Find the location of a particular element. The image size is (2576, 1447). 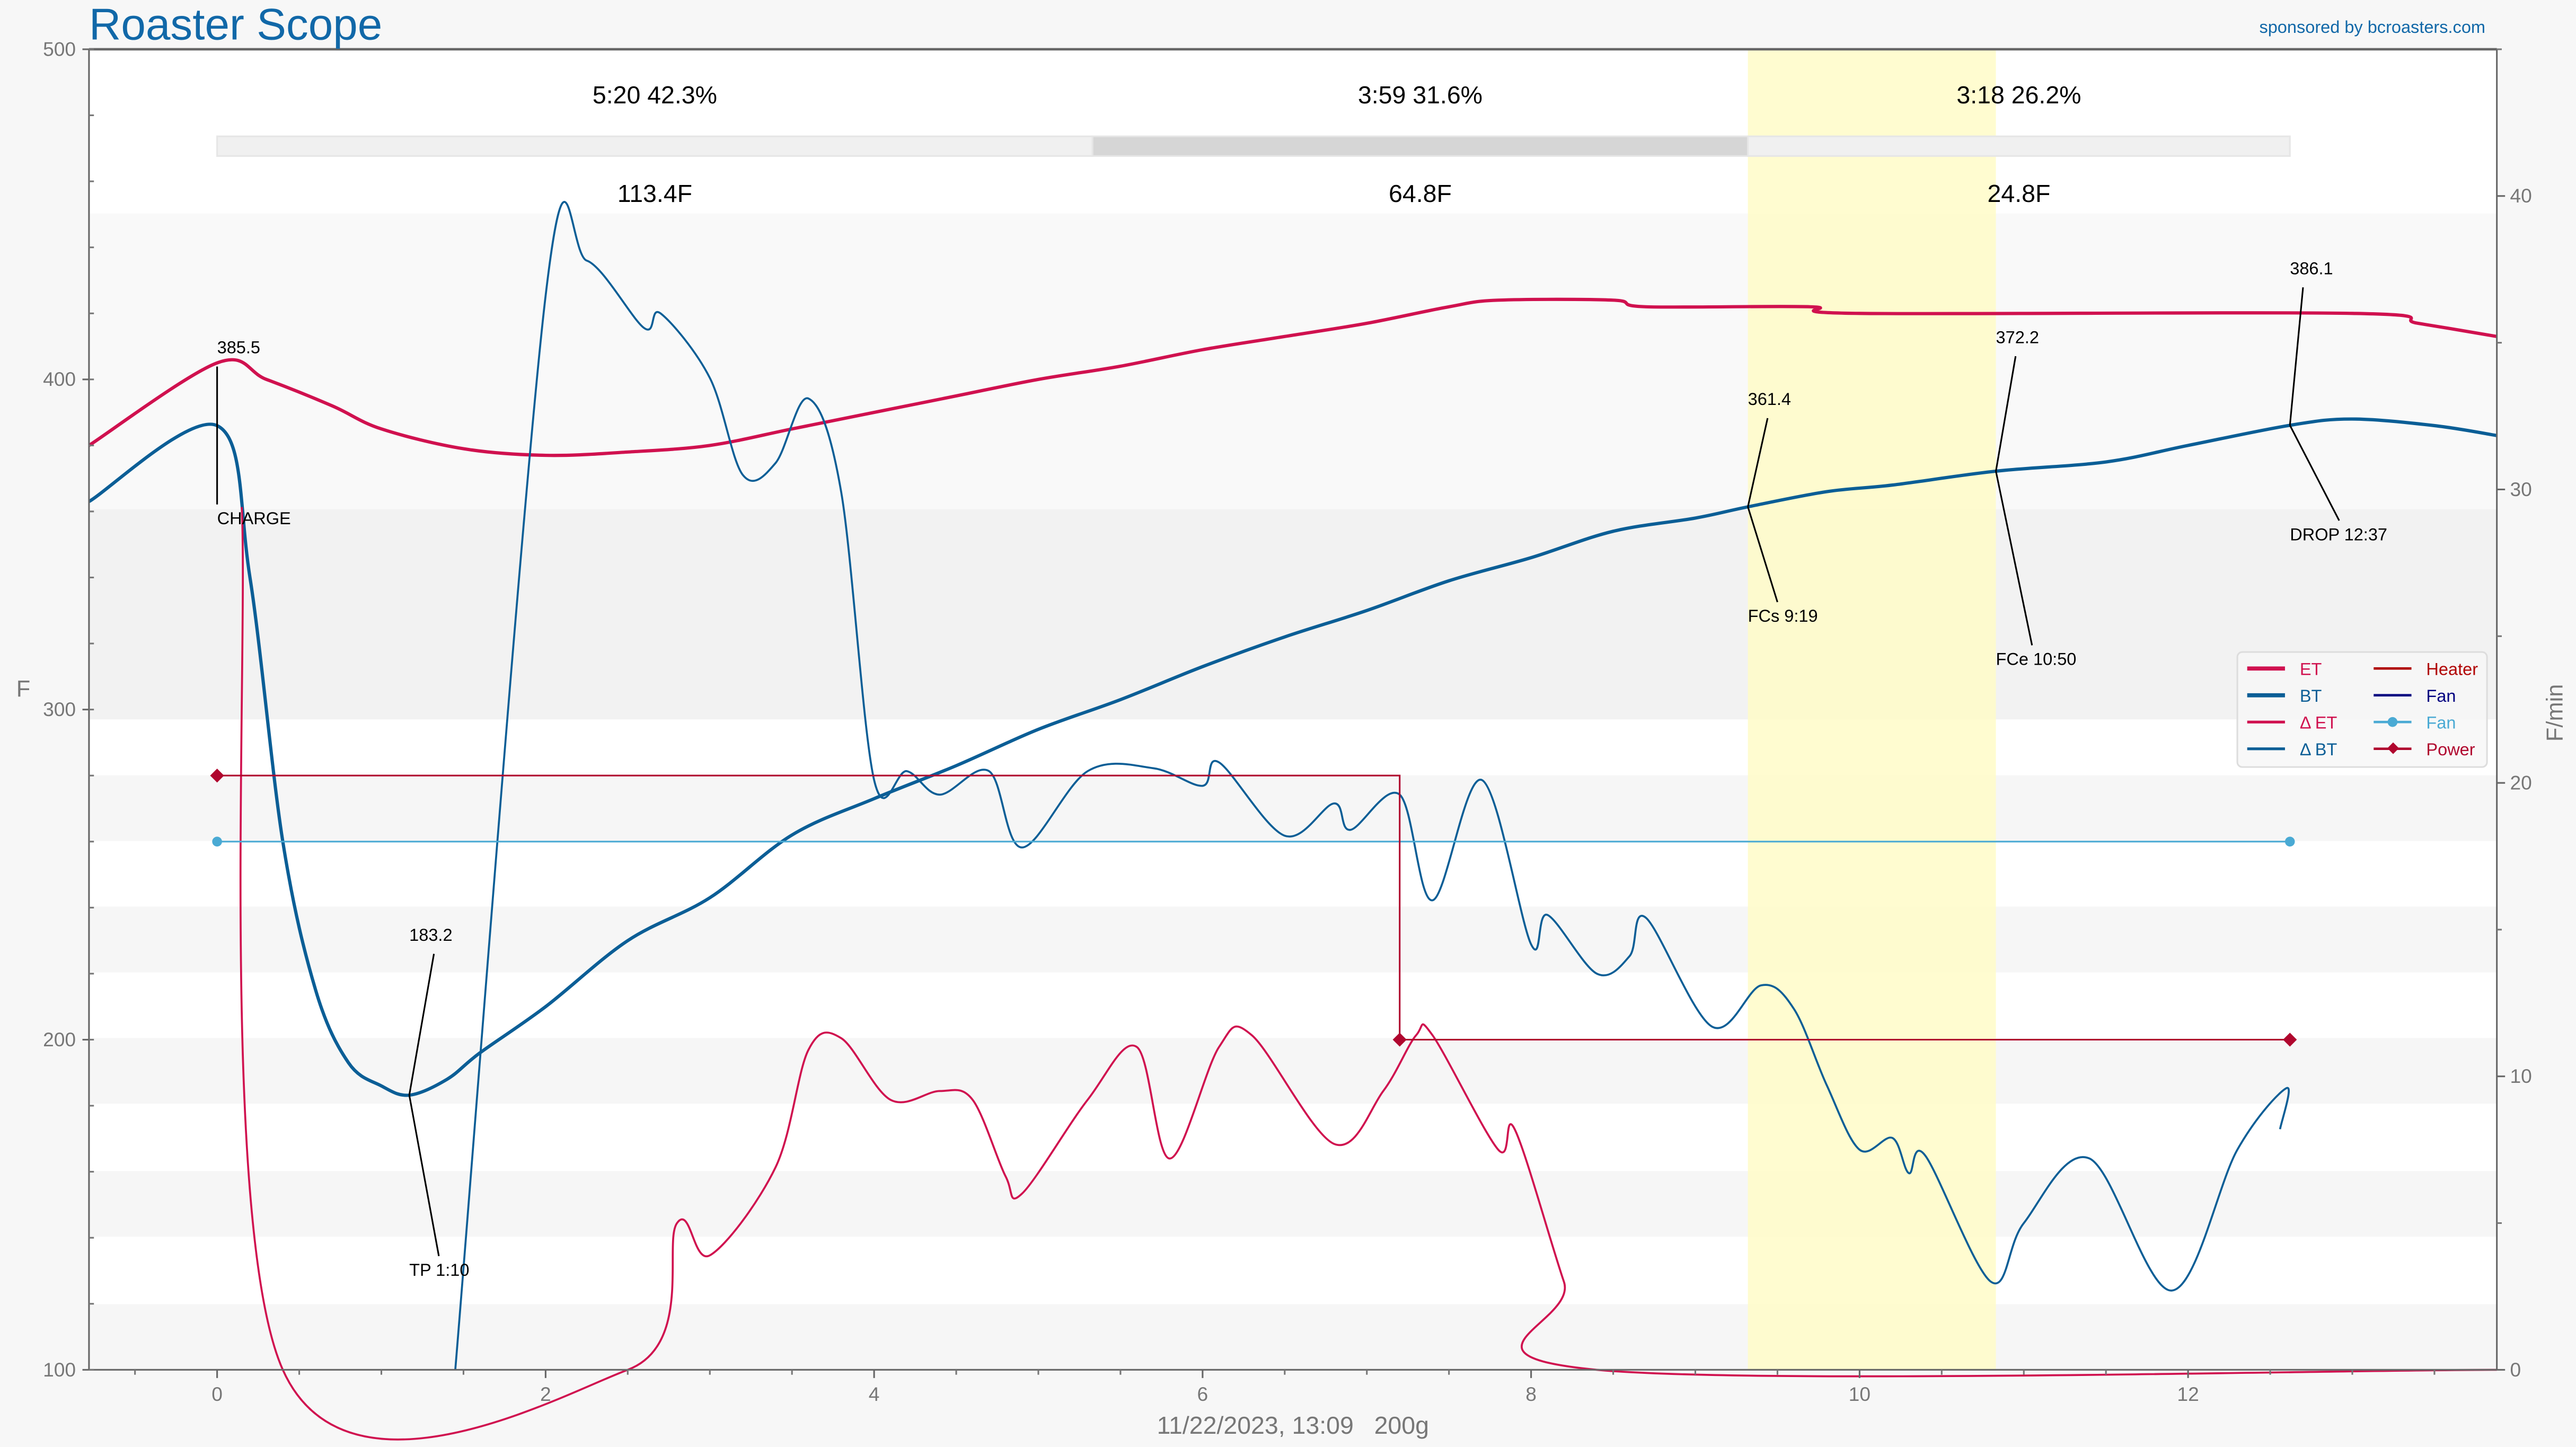

sponsor-link: sponsored by bcroasters.com is located at coordinates (2372, 27).